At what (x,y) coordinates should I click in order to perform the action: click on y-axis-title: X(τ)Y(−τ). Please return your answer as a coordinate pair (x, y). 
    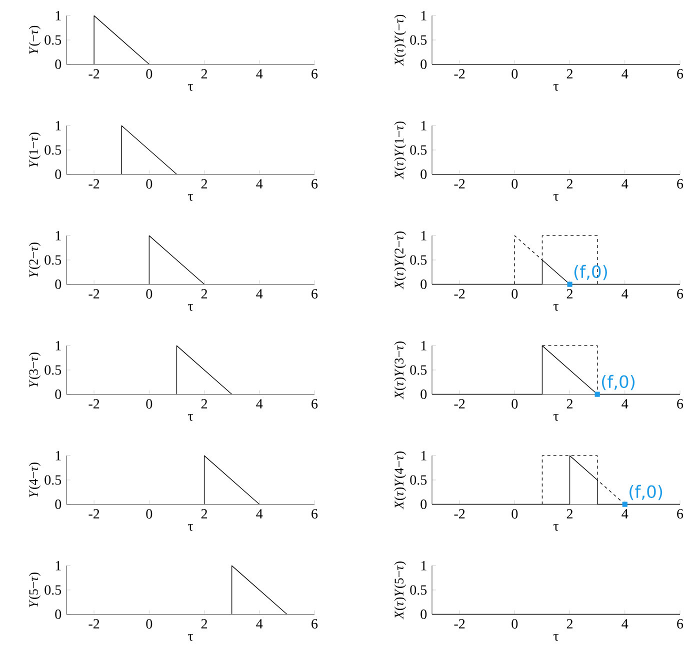
    Looking at the image, I should click on (400, 40).